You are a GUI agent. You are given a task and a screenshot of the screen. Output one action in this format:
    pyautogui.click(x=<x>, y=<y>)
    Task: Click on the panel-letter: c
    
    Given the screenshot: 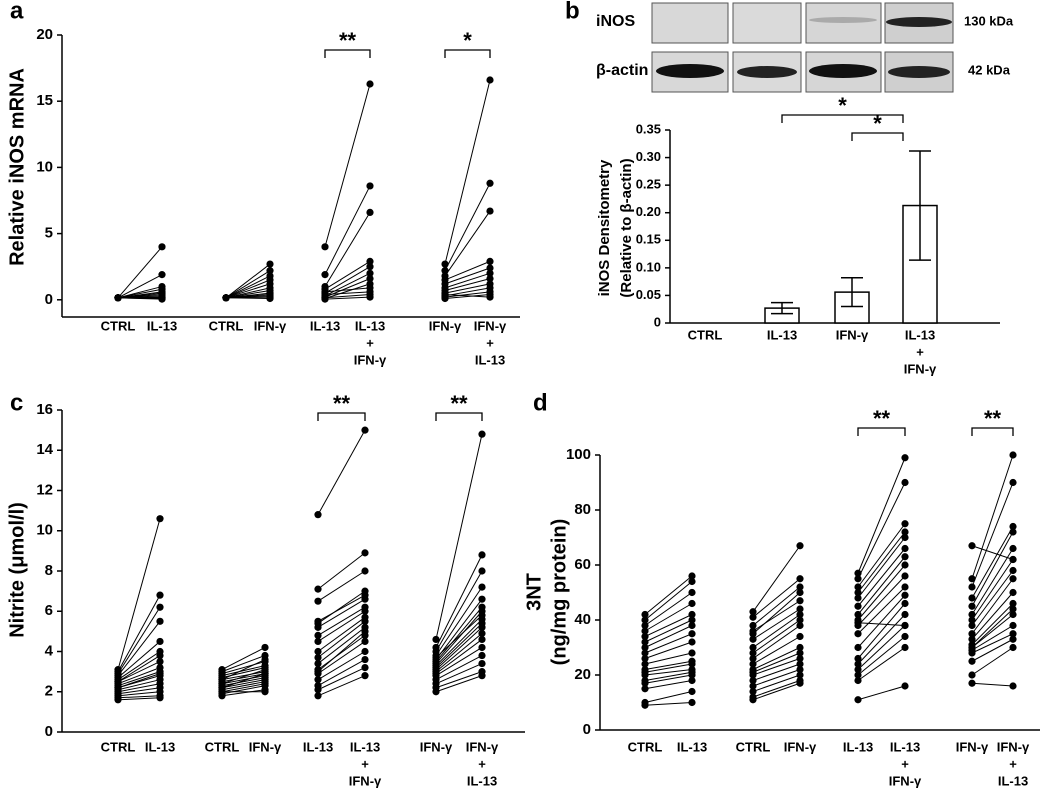 What is the action you would take?
    pyautogui.click(x=16, y=402)
    